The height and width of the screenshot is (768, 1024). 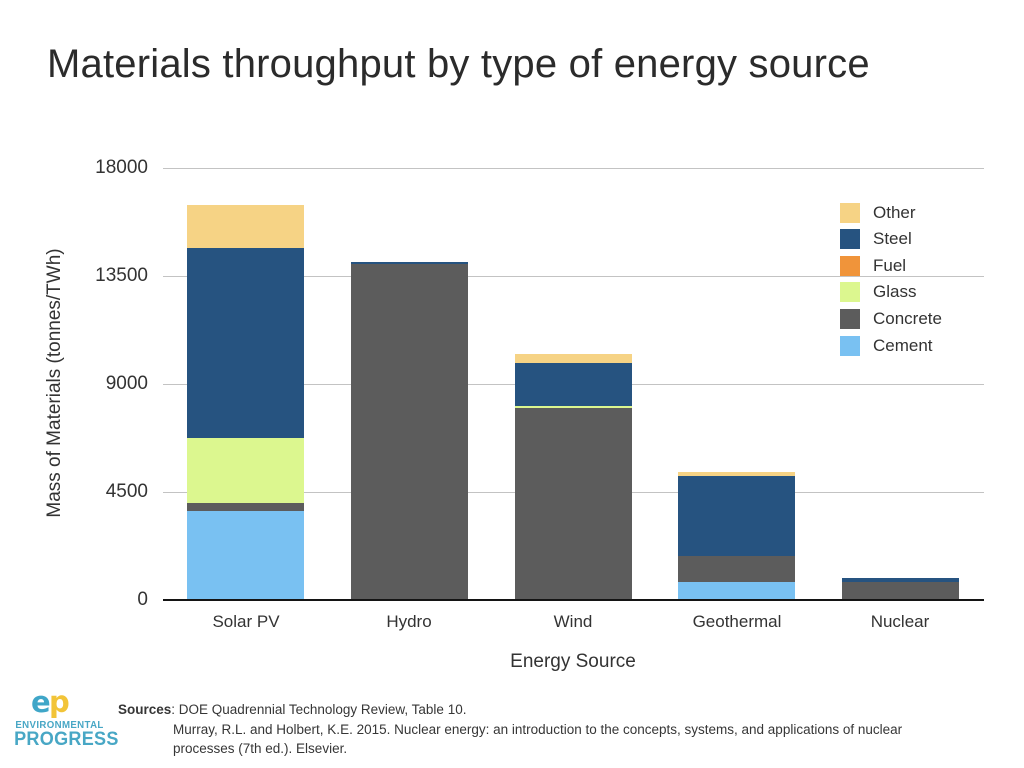 I want to click on legend-swatch-cement, so click(x=850, y=345).